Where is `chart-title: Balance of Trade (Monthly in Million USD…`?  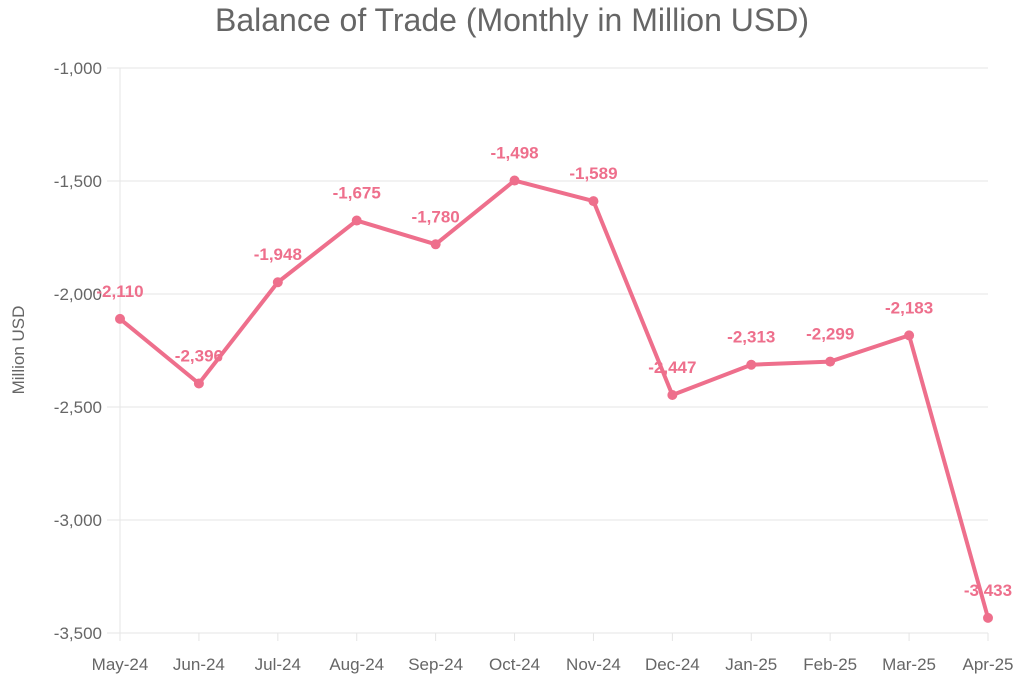
chart-title: Balance of Trade (Monthly in Million USD… is located at coordinates (511, 20).